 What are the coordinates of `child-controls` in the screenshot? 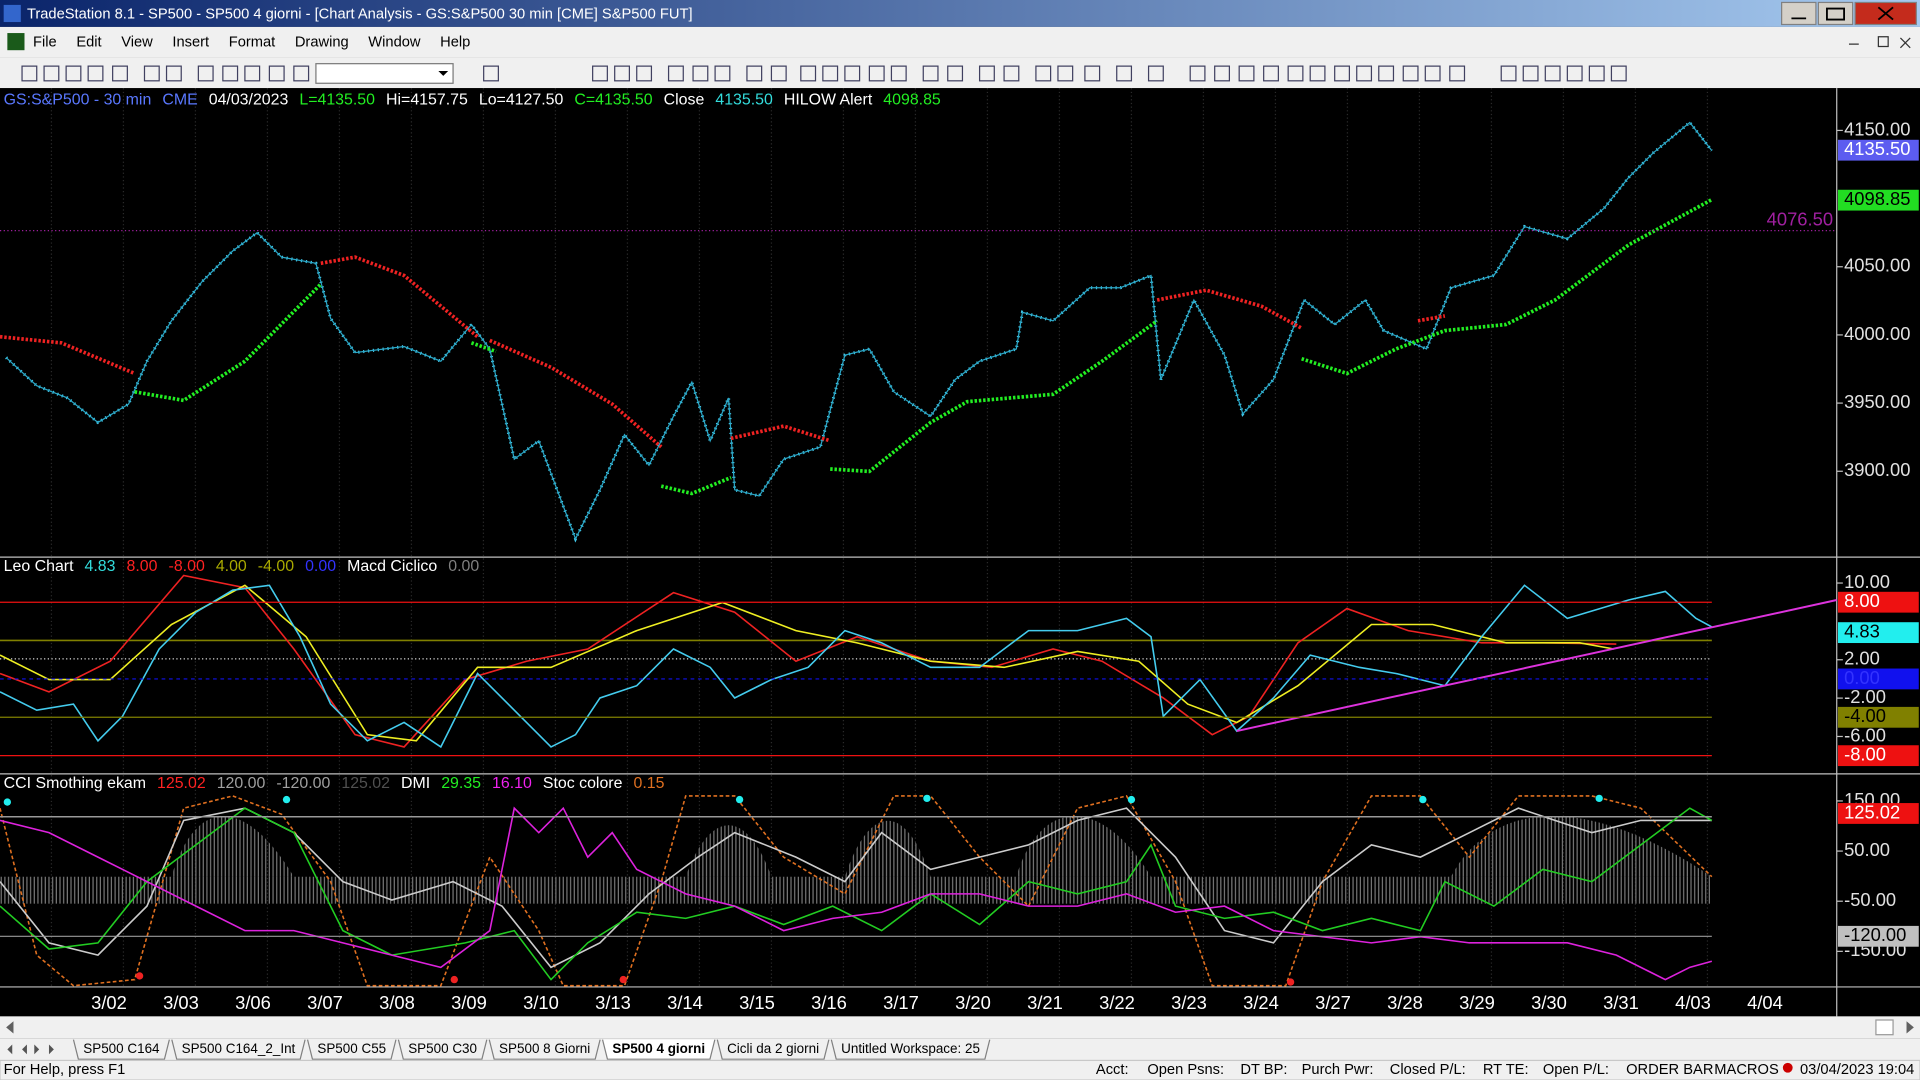 It's located at (1879, 42).